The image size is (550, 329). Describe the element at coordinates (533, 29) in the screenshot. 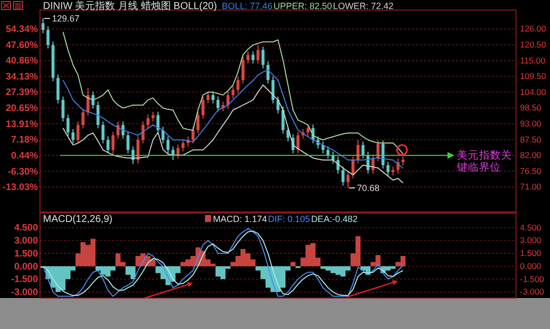

I see `y-tick-label: 126.00` at that location.